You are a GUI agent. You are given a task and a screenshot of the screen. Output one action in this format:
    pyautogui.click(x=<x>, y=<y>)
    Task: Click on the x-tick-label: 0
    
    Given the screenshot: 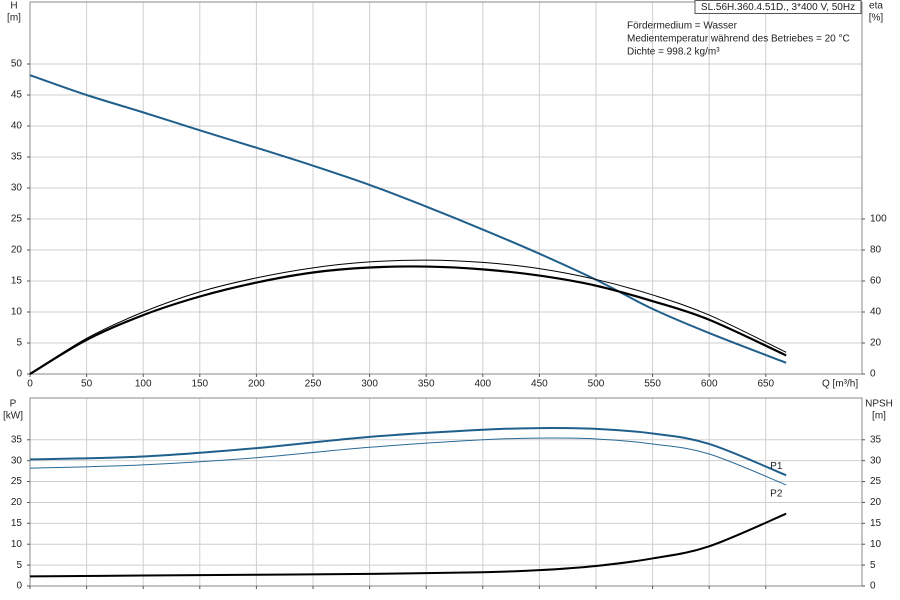 What is the action you would take?
    pyautogui.click(x=30, y=384)
    